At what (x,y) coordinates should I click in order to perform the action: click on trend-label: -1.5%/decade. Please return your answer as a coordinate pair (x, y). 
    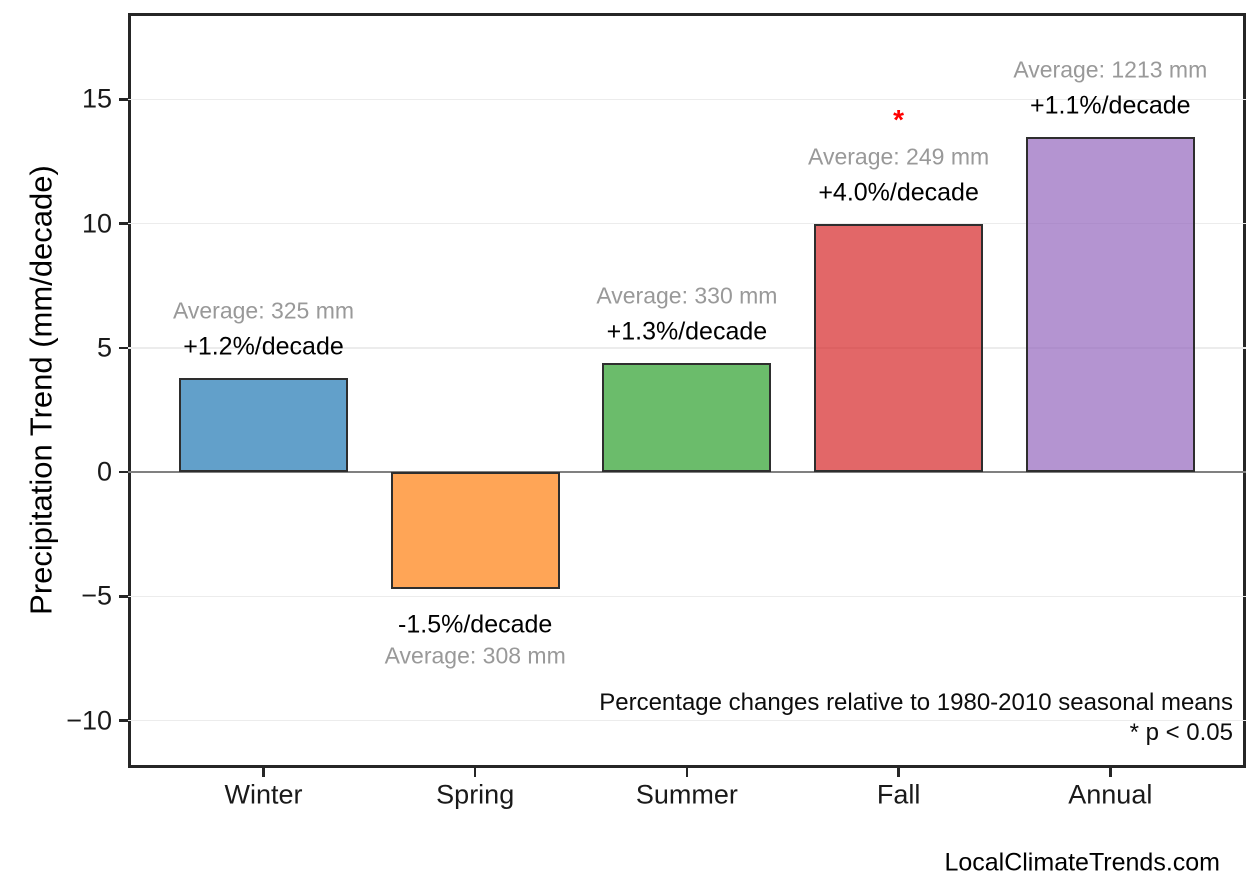
    Looking at the image, I should click on (475, 624).